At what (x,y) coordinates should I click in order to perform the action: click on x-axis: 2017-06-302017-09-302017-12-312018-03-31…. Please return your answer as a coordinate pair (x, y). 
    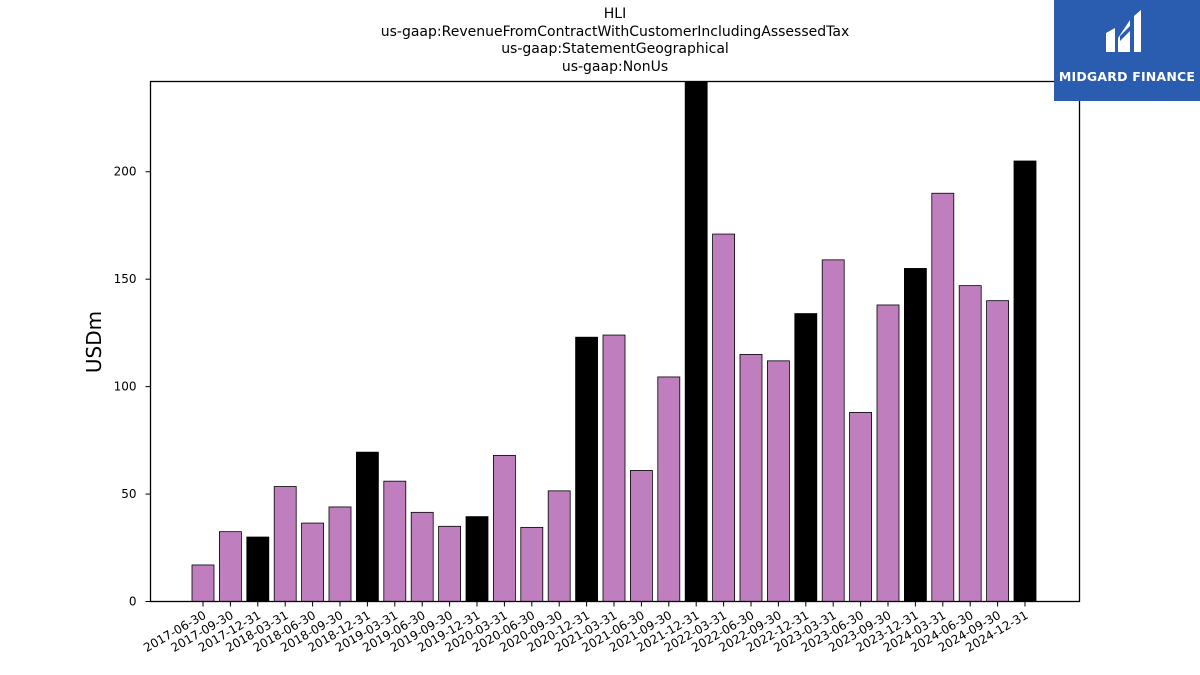
    Looking at the image, I should click on (586, 628).